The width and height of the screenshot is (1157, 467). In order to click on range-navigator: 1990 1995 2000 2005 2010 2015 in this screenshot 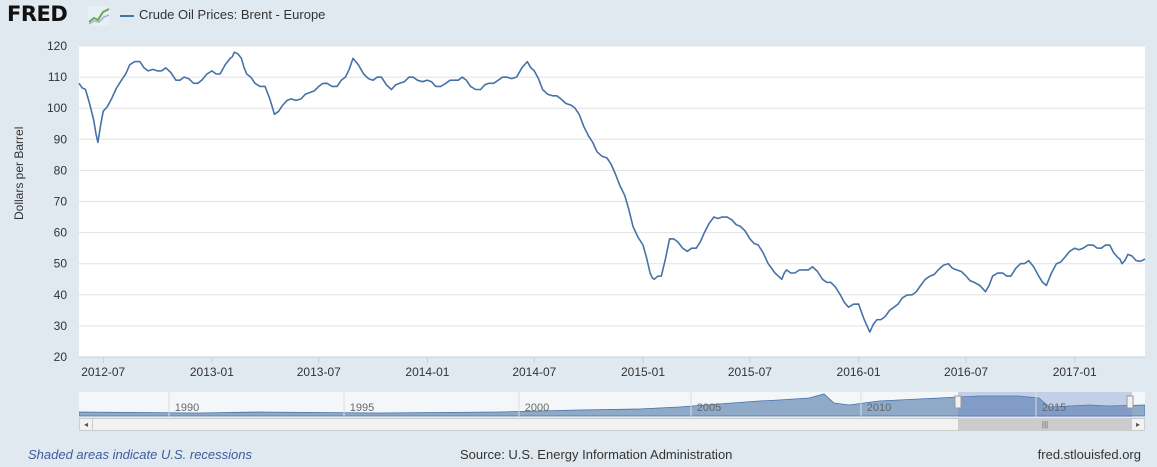, I will do `click(612, 404)`.